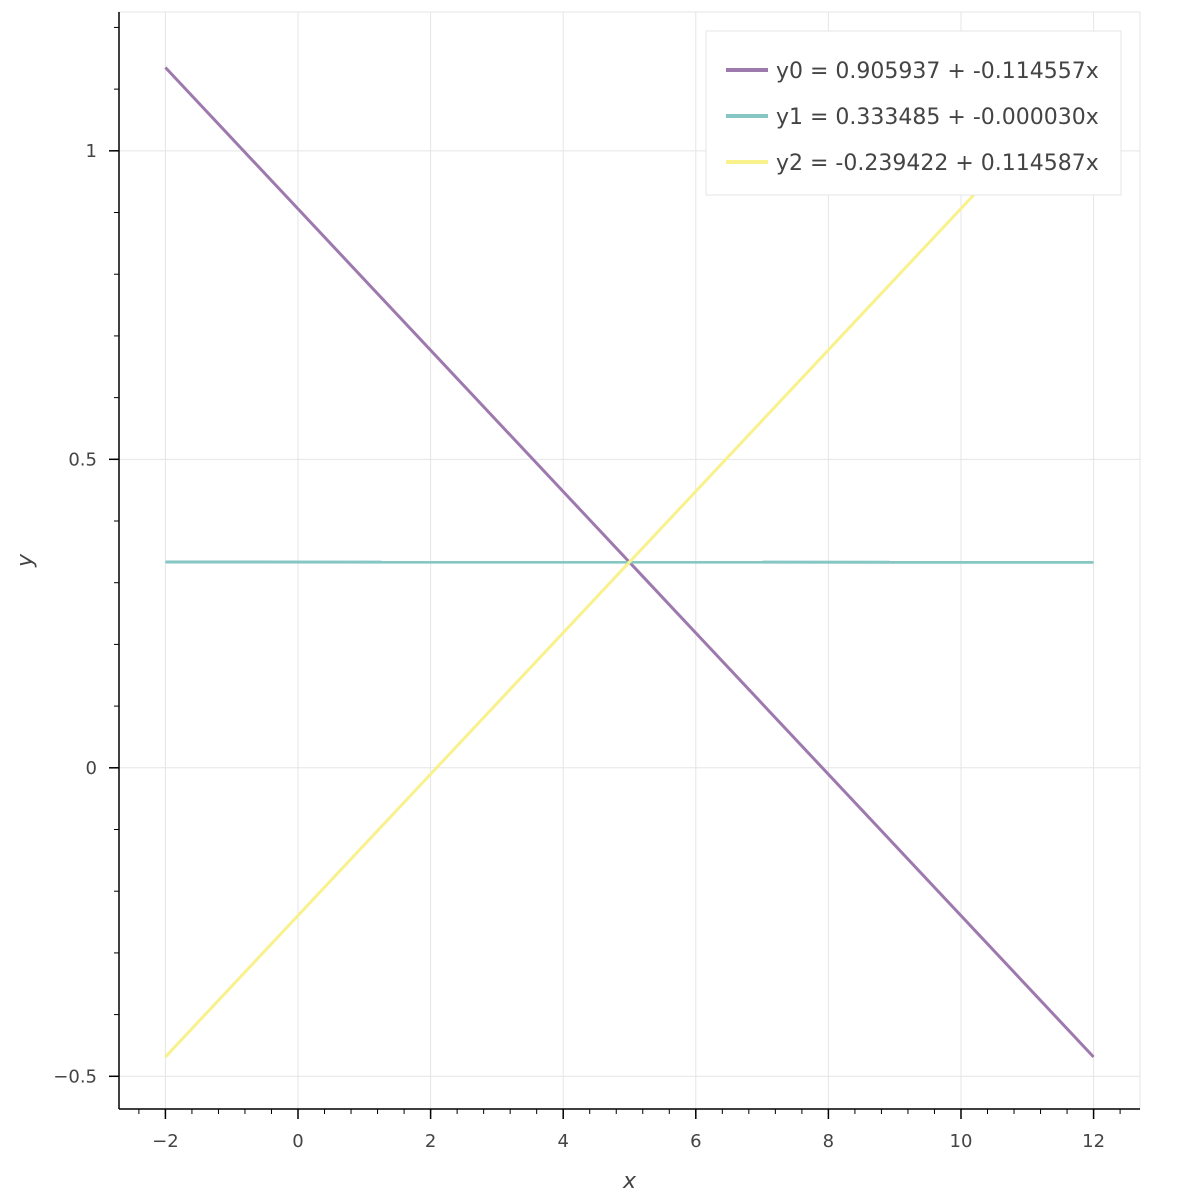  What do you see at coordinates (165, 1141) in the screenshot?
I see `x-tick-label: −2` at bounding box center [165, 1141].